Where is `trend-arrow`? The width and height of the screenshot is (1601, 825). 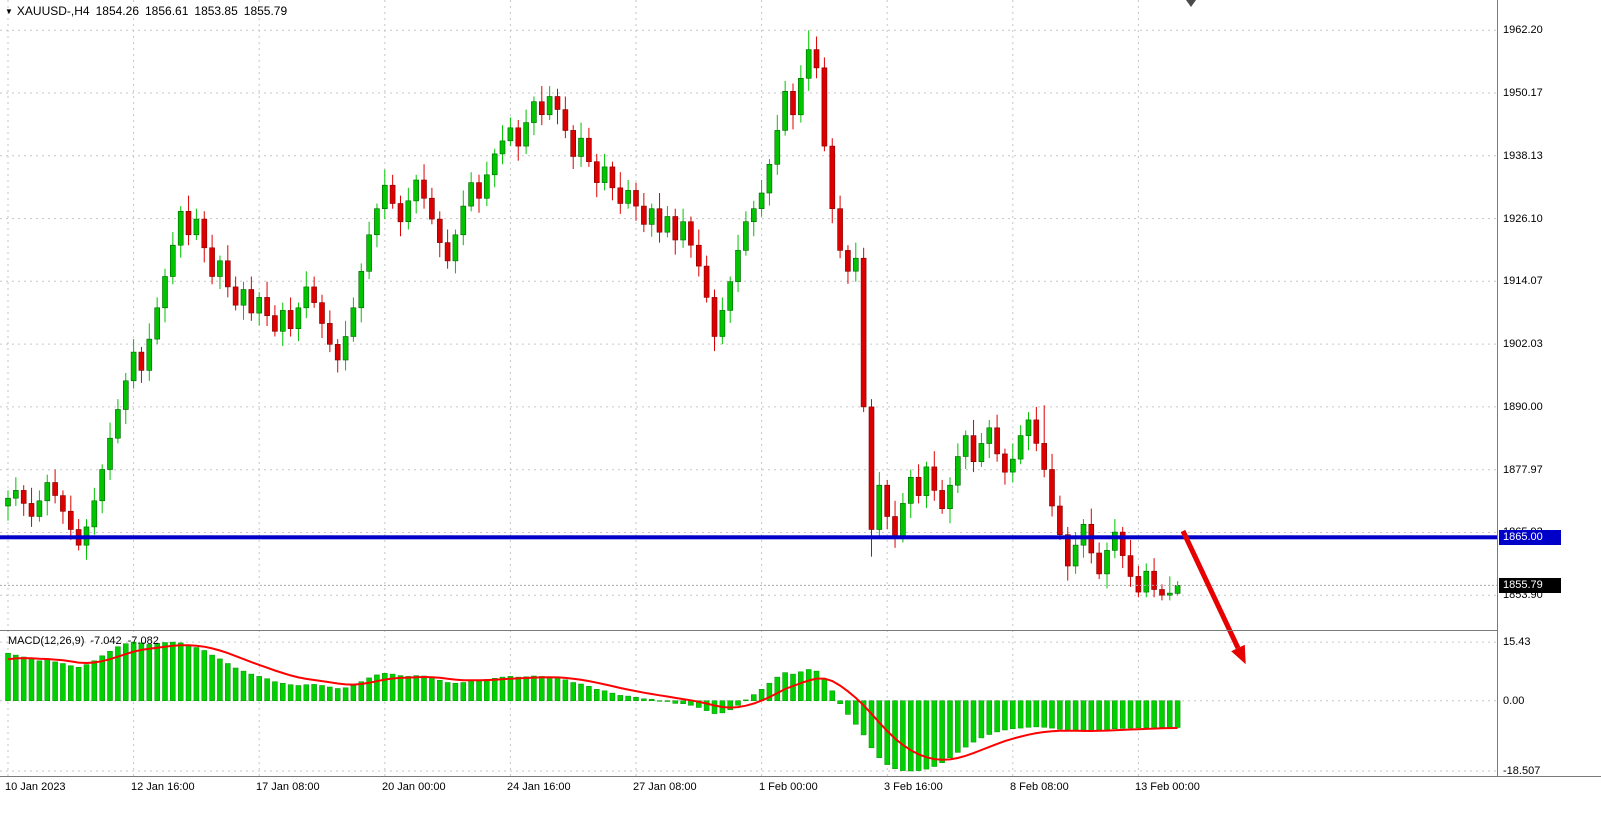
trend-arrow is located at coordinates (1213, 597).